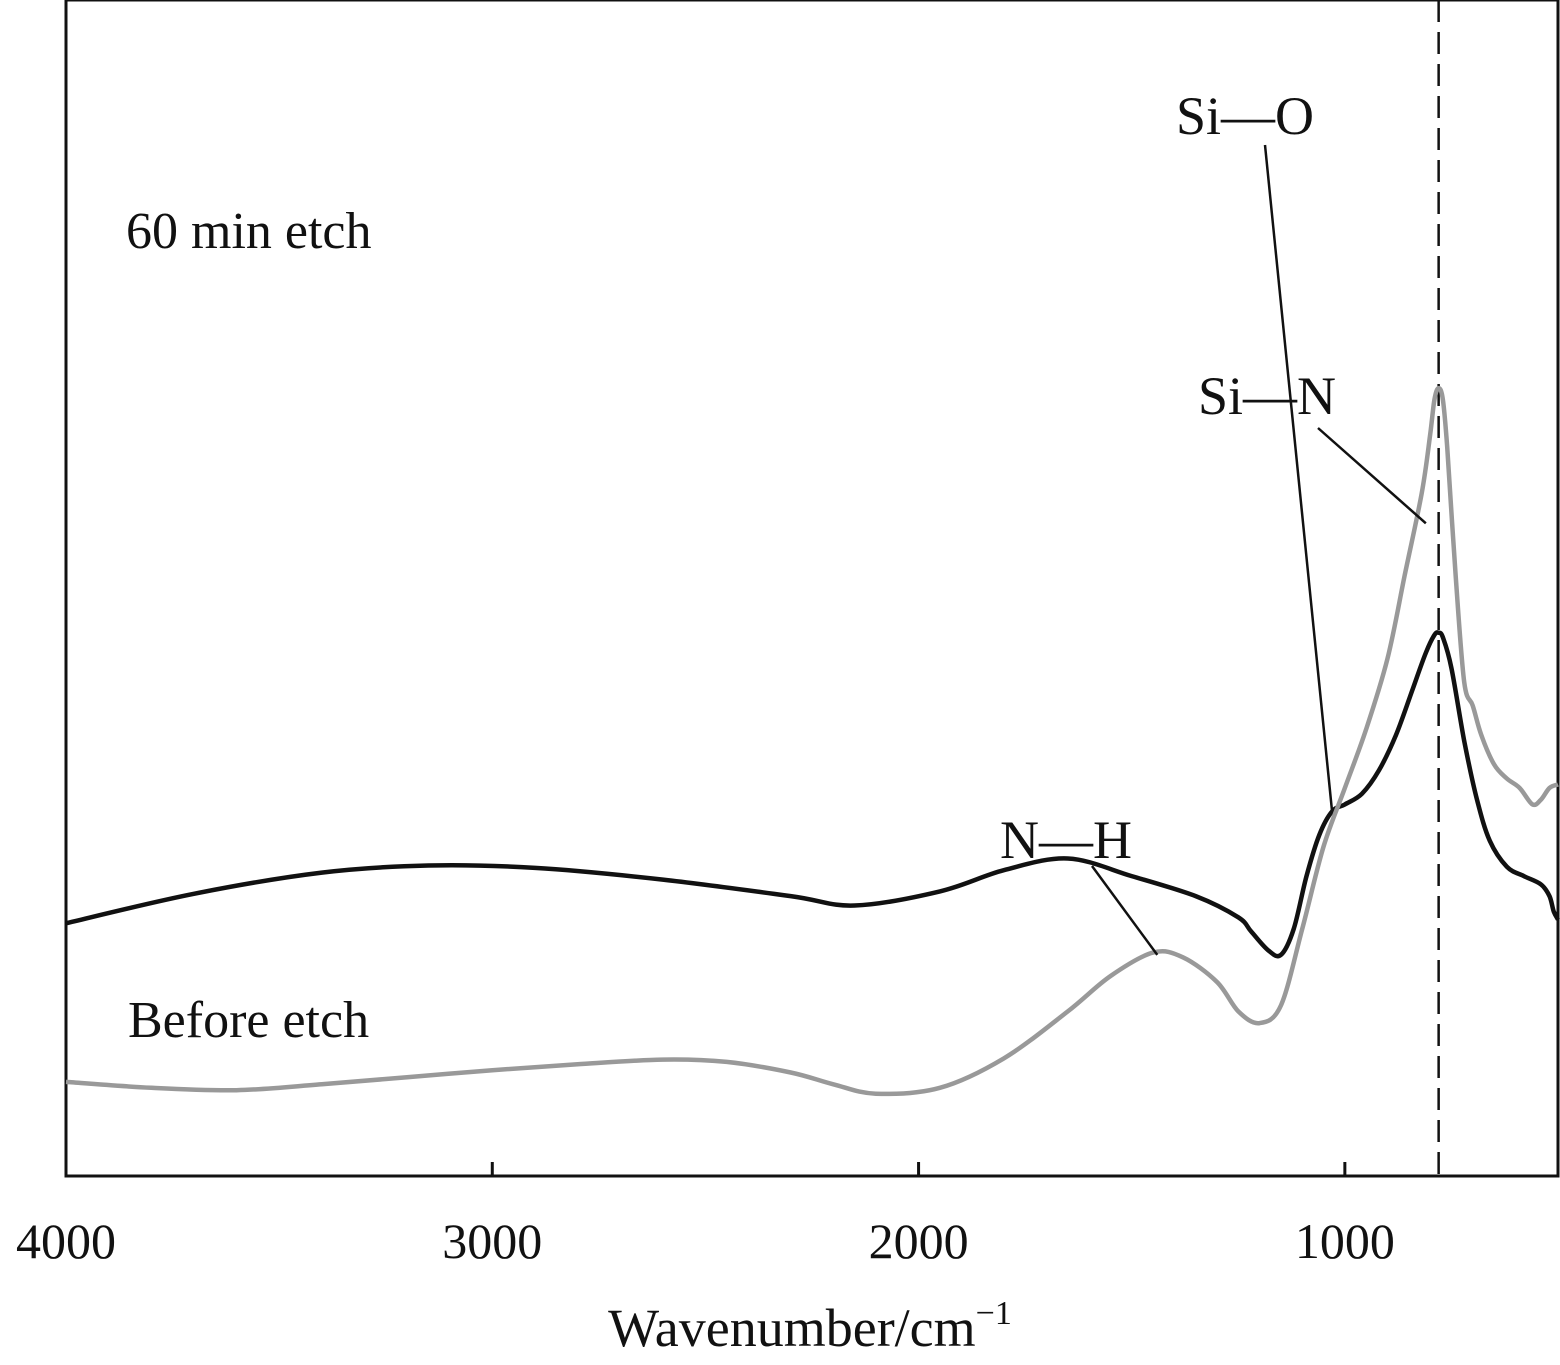 This screenshot has height=1365, width=1560. Describe the element at coordinates (249, 231) in the screenshot. I see `series-label-60-min-etch: 60 min etch` at that location.